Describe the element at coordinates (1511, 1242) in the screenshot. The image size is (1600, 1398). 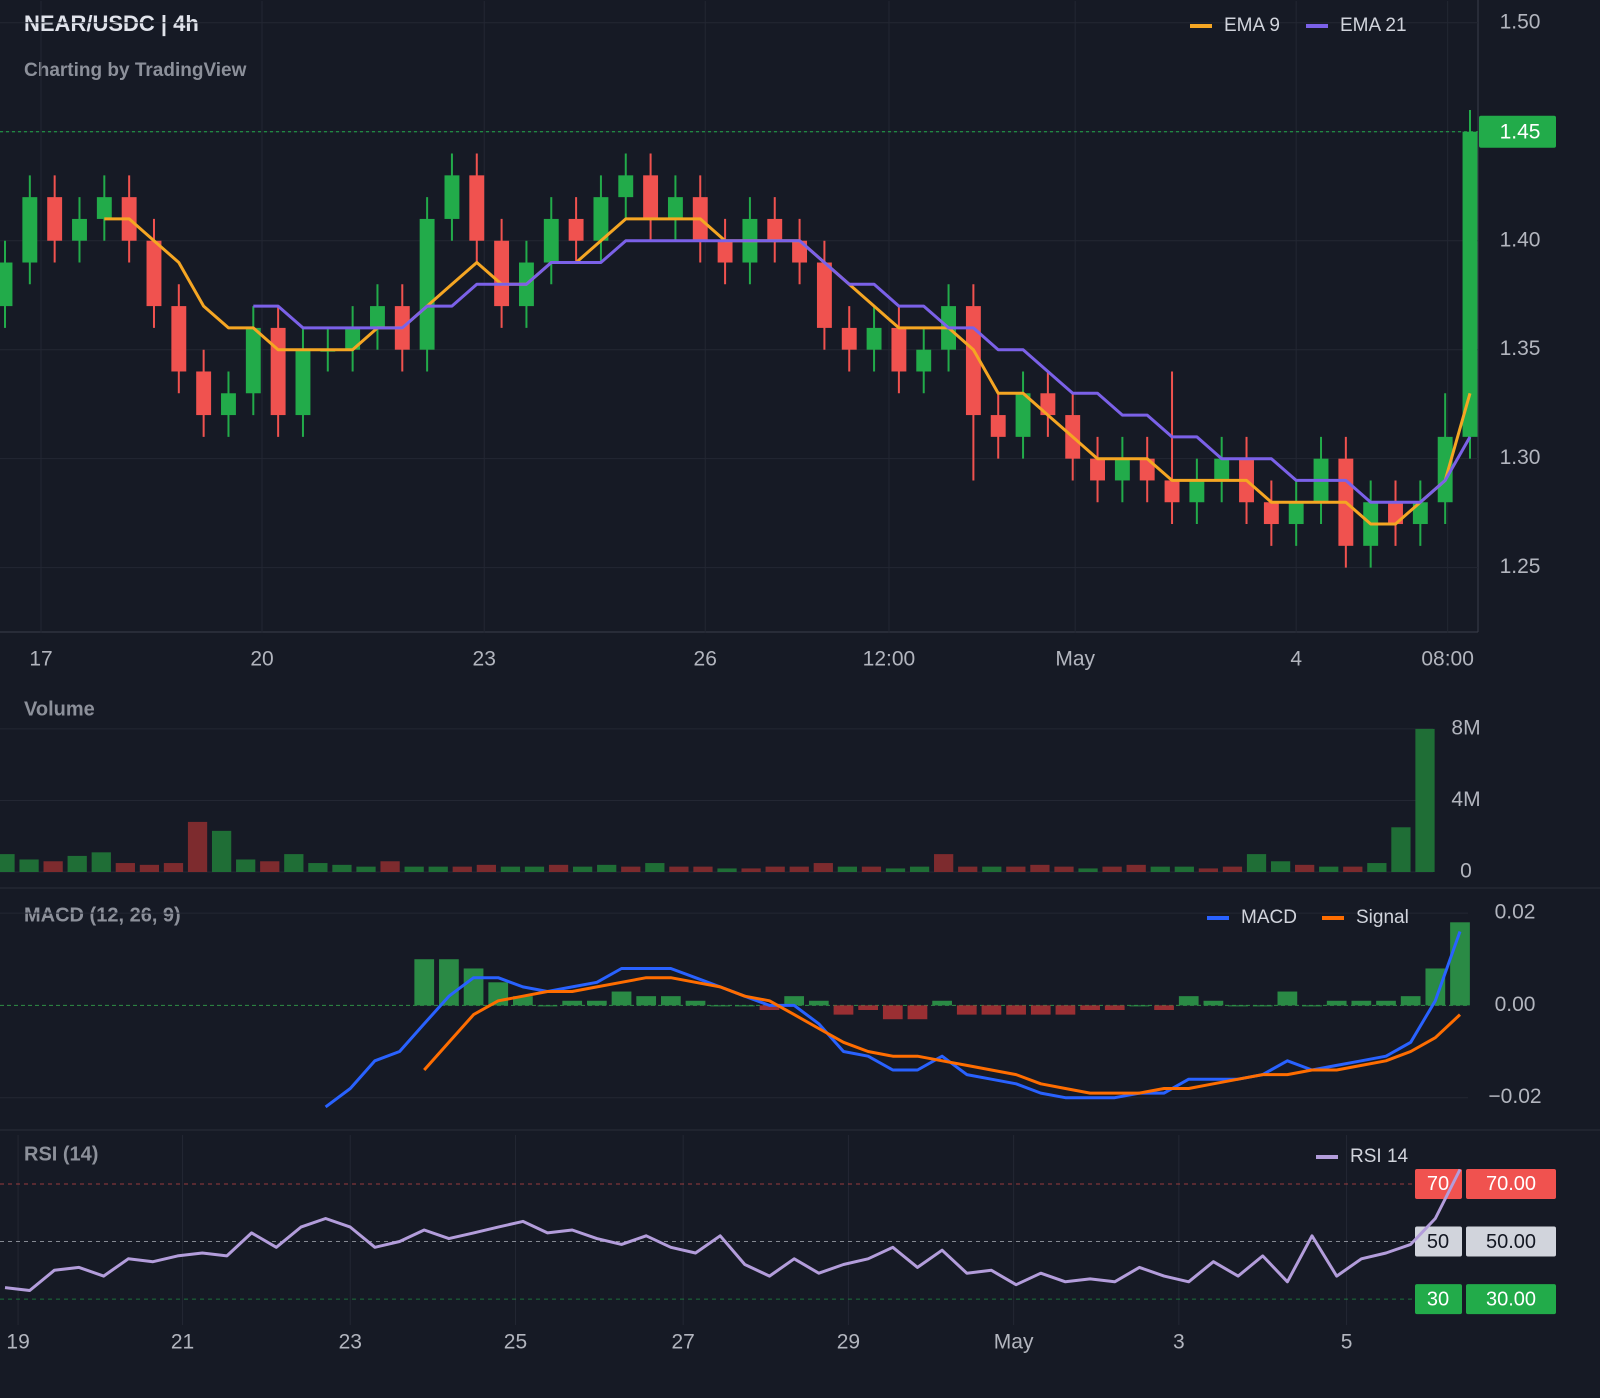
I see `y-tick-label: 50.00` at that location.